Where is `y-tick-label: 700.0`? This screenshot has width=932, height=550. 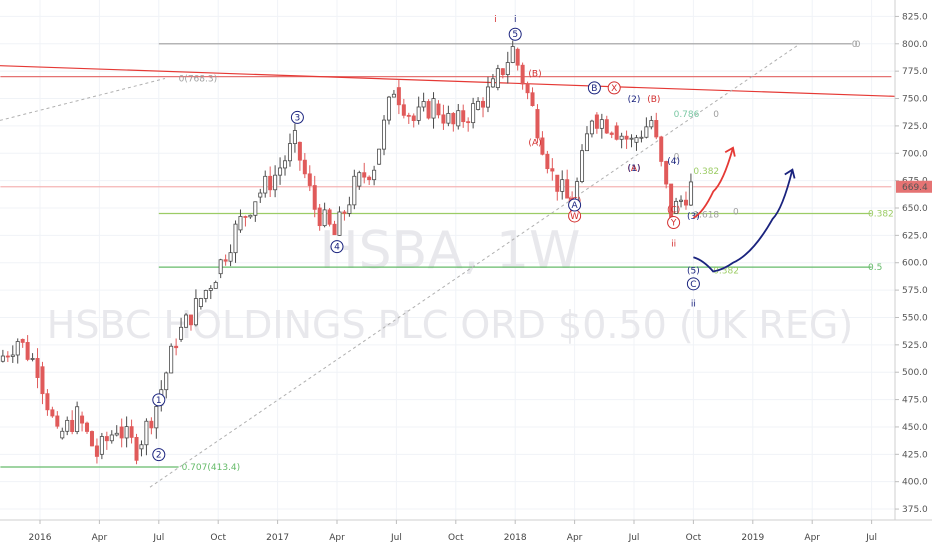
y-tick-label: 700.0 is located at coordinates (915, 154).